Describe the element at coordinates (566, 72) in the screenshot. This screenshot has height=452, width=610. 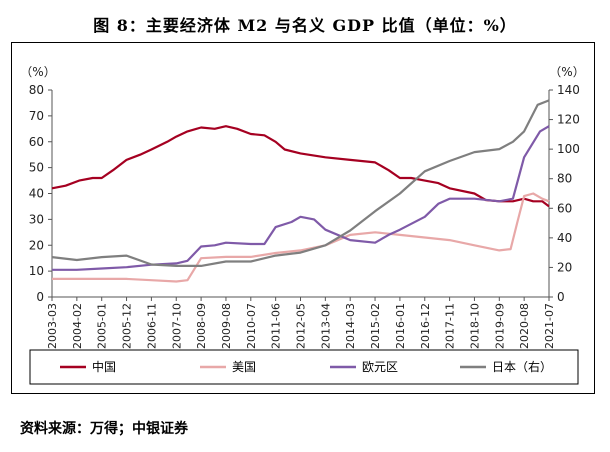
I see `right-unit-label: （%）` at that location.